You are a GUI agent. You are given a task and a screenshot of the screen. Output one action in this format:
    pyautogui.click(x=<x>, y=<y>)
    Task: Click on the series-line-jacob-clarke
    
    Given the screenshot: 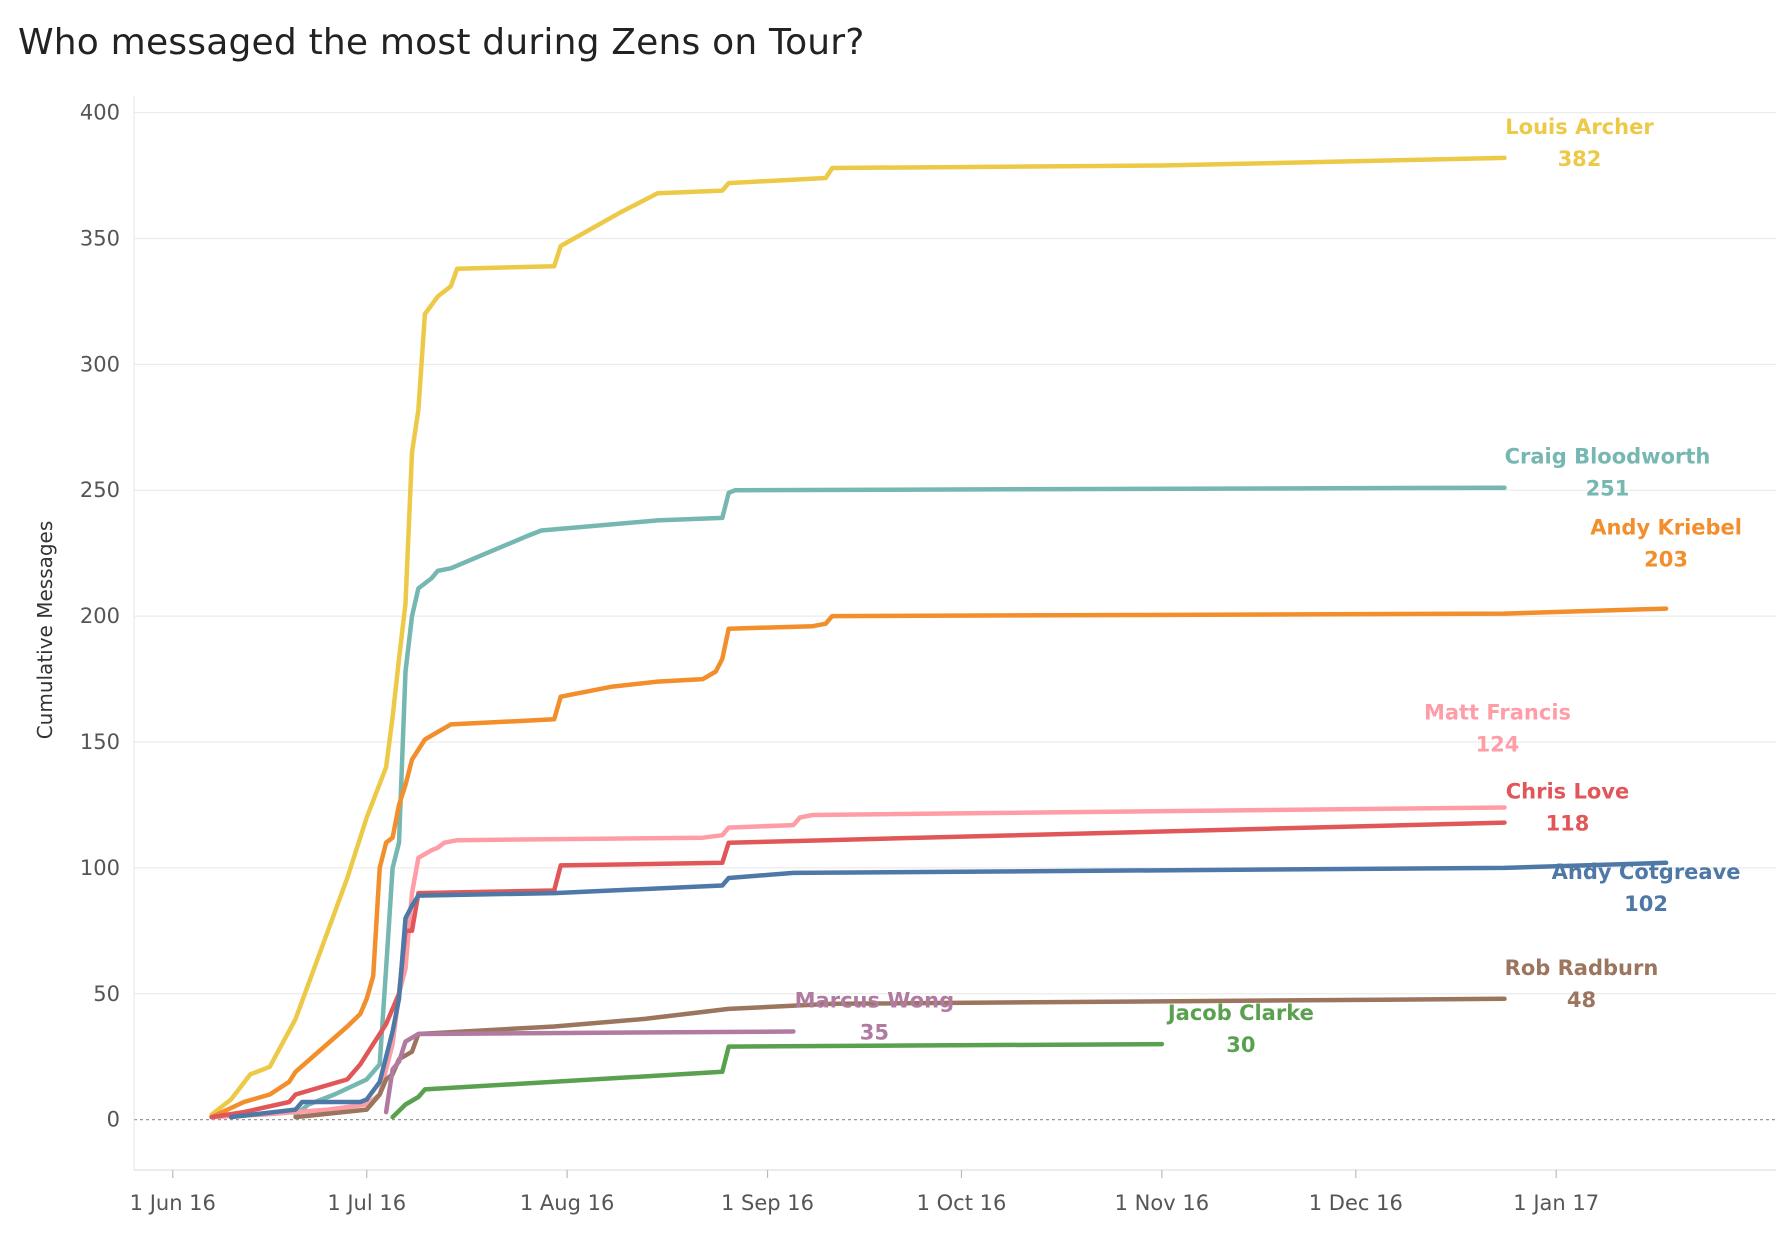 What is the action you would take?
    pyautogui.click(x=777, y=1080)
    